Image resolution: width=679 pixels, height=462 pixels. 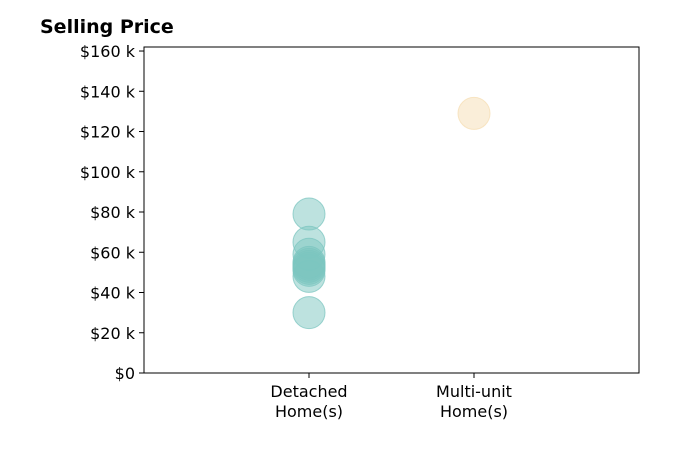 I want to click on y-tick-label: $120 k, so click(x=108, y=132).